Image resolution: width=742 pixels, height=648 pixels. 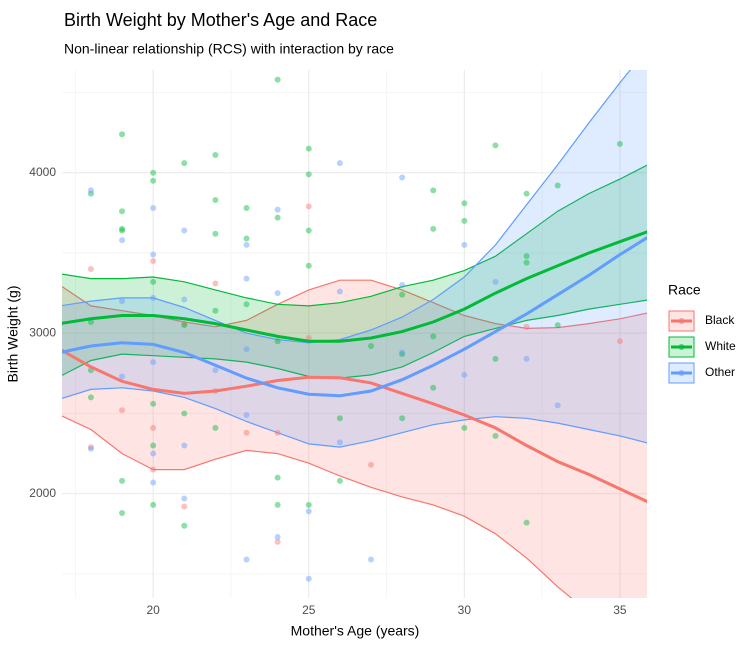 What do you see at coordinates (701, 321) in the screenshot?
I see `legend-entry: Black` at bounding box center [701, 321].